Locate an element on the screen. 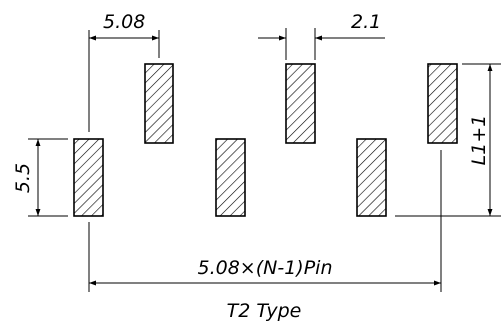 Image resolution: width=501 pixels, height=323 pixels. pitch-dimension: 5.08 is located at coordinates (124, 71).